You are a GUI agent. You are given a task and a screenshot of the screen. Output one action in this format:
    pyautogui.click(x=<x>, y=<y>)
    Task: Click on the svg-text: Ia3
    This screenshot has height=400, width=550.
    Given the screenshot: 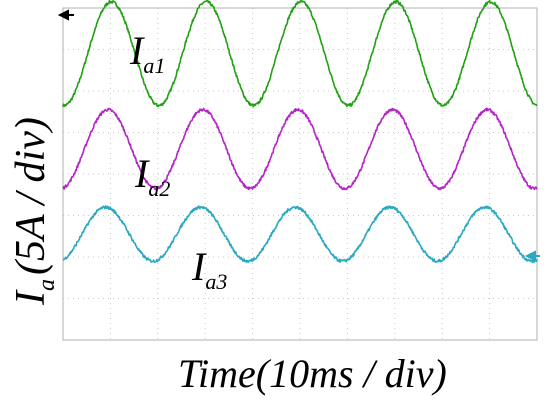 What is the action you would take?
    pyautogui.click(x=209, y=269)
    